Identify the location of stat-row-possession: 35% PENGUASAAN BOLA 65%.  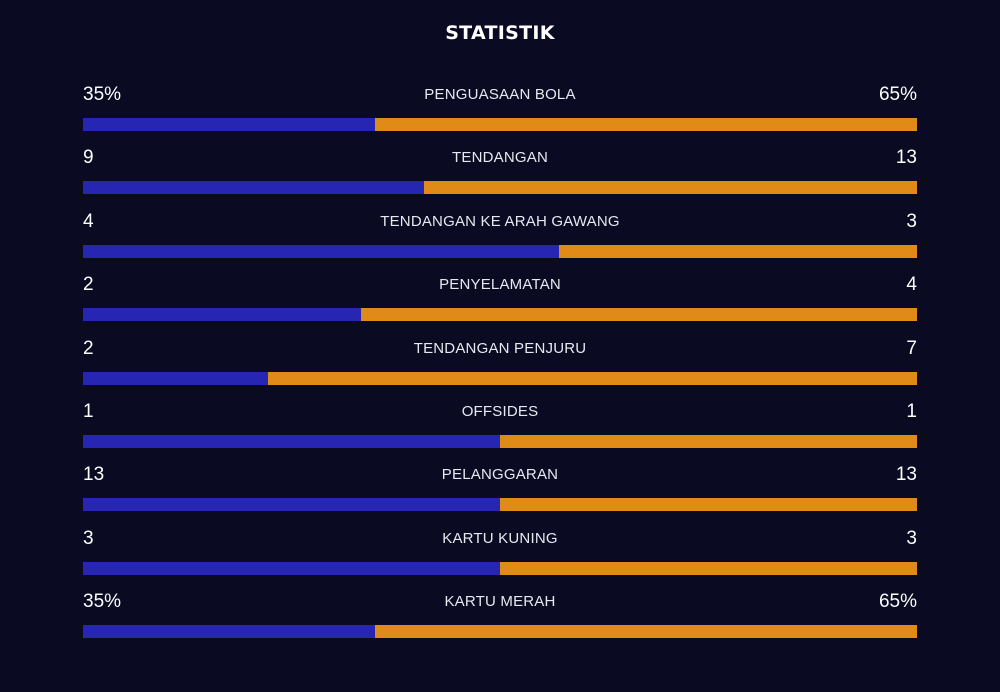
(500, 113).